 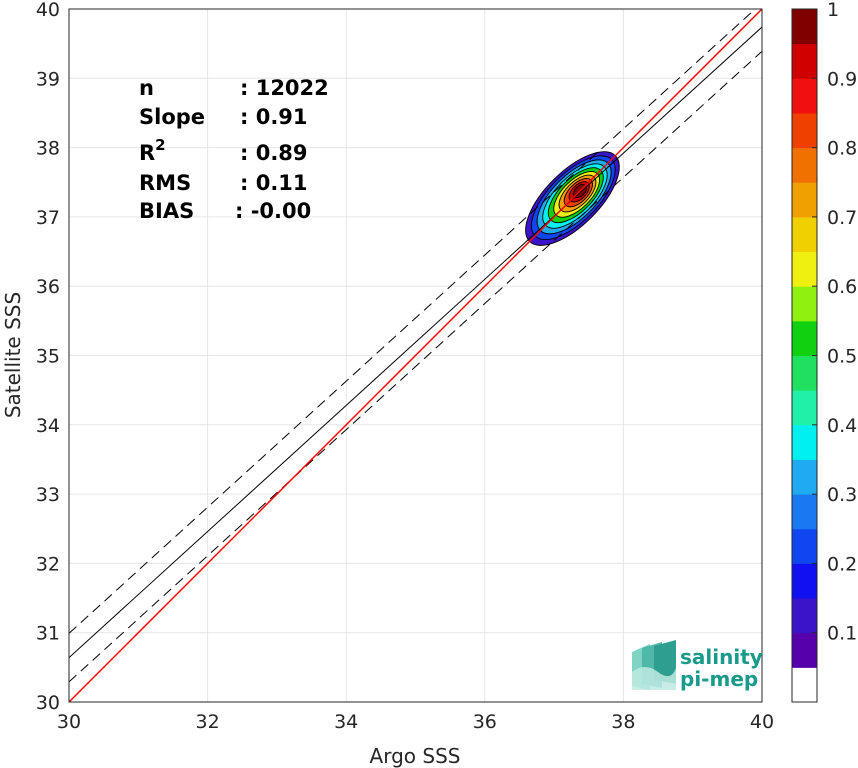 What do you see at coordinates (48, 149) in the screenshot?
I see `y-tick-label-8: 38` at bounding box center [48, 149].